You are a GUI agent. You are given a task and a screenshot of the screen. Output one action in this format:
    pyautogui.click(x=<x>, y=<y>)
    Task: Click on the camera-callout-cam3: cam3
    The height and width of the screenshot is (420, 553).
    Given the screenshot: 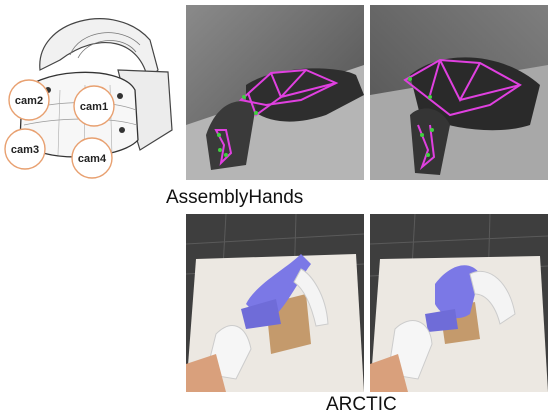 What is the action you would take?
    pyautogui.click(x=25, y=149)
    